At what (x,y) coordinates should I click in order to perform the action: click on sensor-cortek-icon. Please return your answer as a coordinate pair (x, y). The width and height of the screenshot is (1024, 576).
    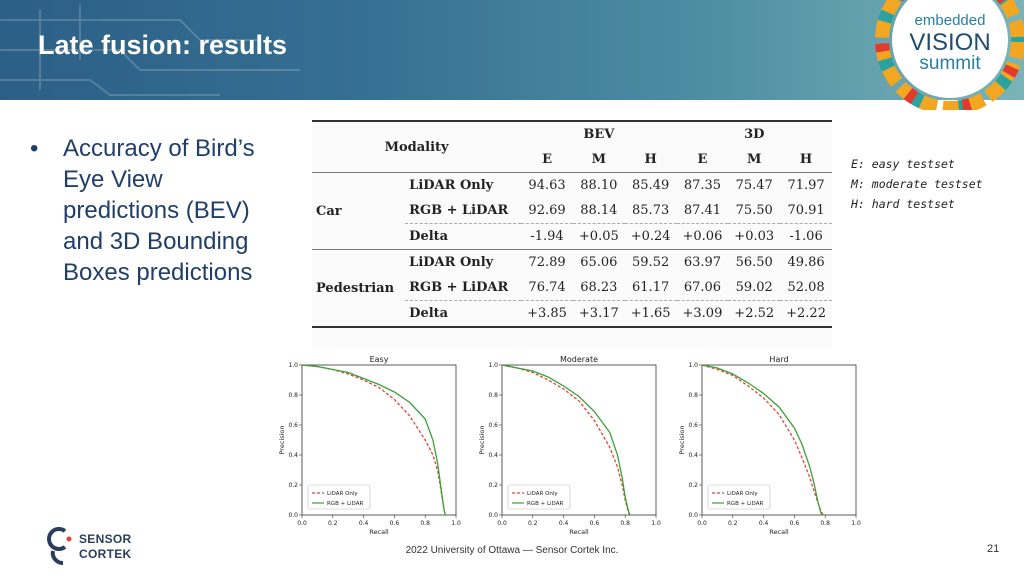
    Looking at the image, I should click on (59, 546).